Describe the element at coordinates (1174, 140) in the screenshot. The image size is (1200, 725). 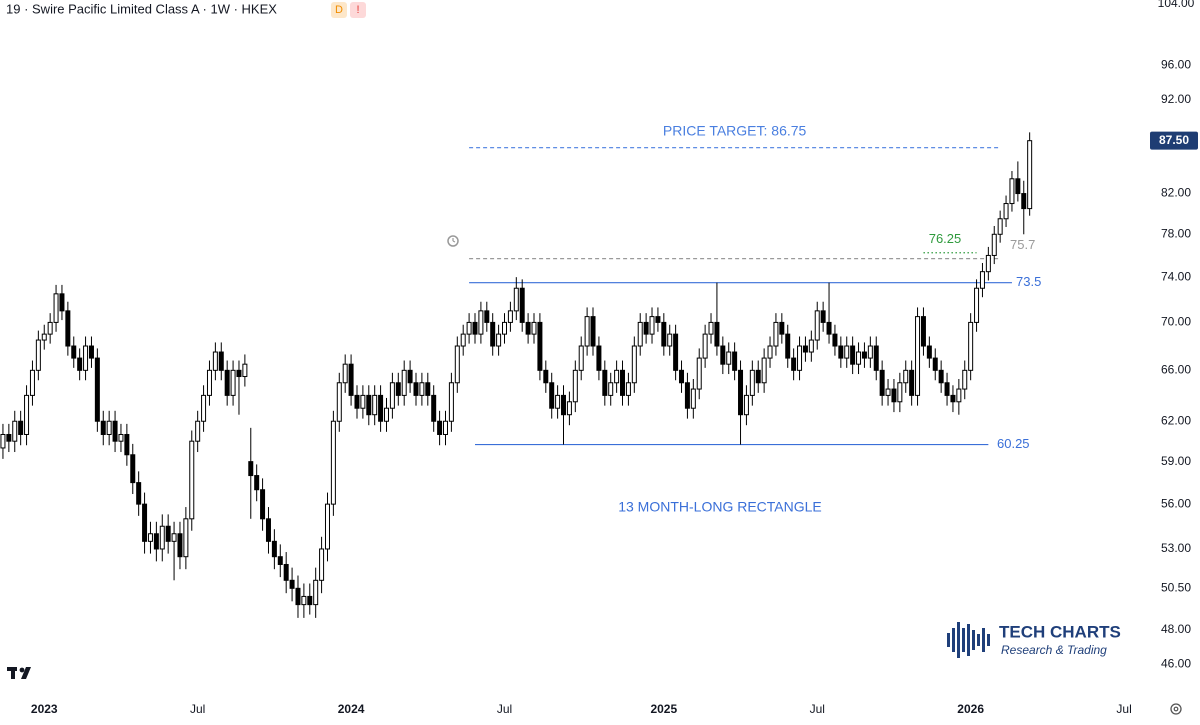
I see `last-price-label: 87.50` at that location.